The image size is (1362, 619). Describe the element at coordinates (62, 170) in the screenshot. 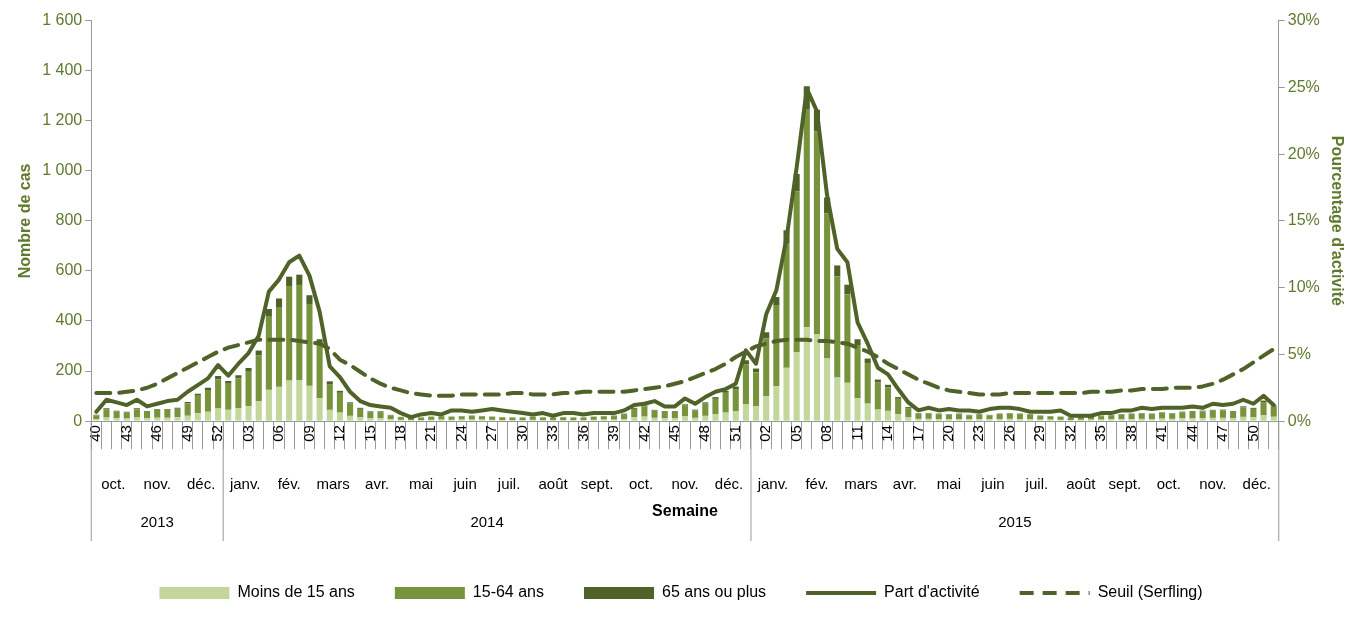

I see `y-tick-label: 1 000` at that location.